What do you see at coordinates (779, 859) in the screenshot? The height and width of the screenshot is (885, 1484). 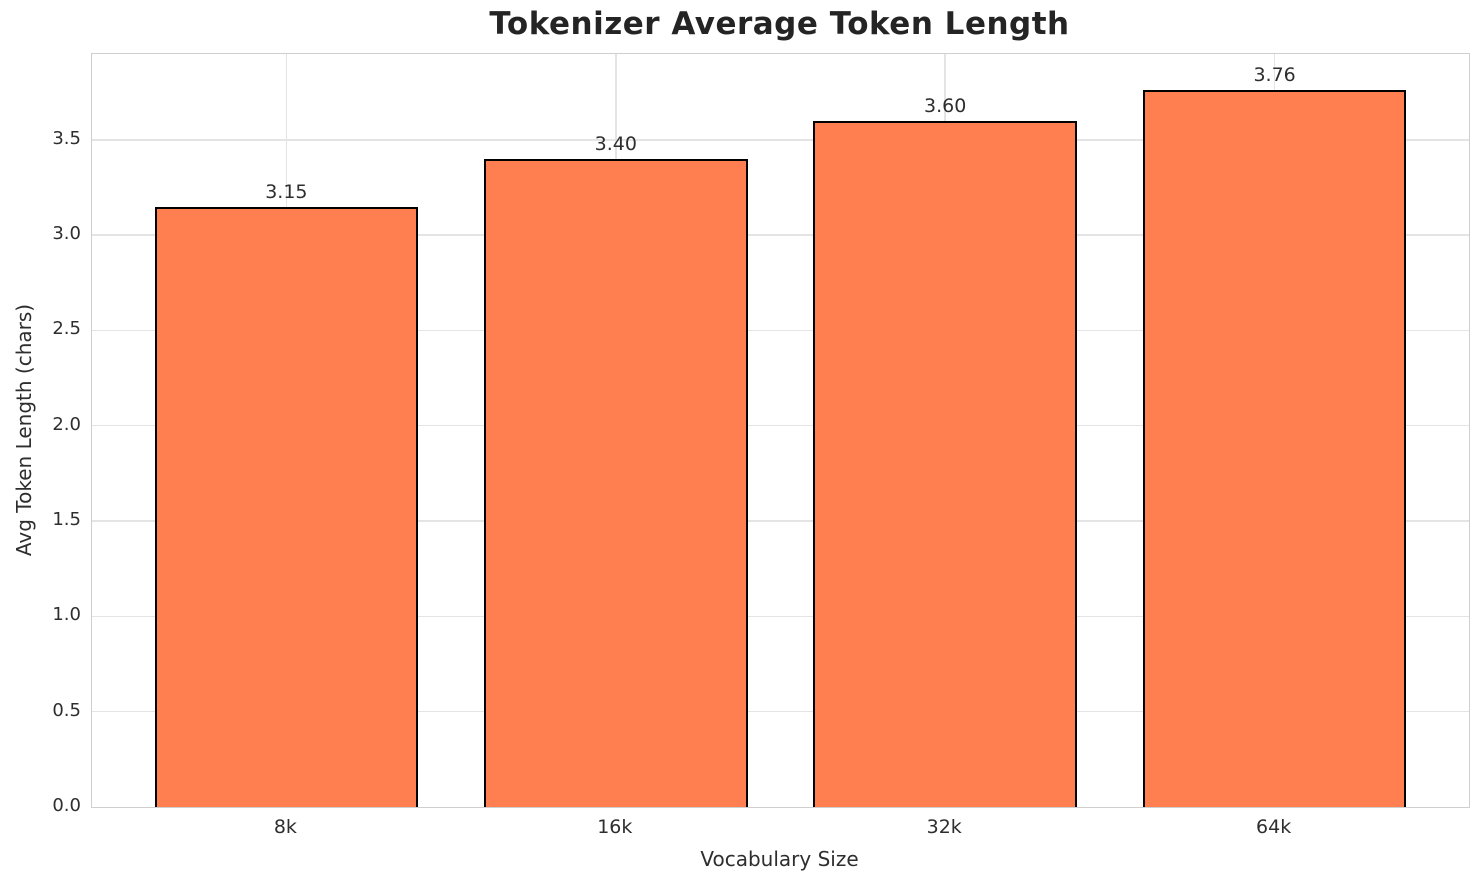 I see `x-axis-label: Vocabulary Size` at bounding box center [779, 859].